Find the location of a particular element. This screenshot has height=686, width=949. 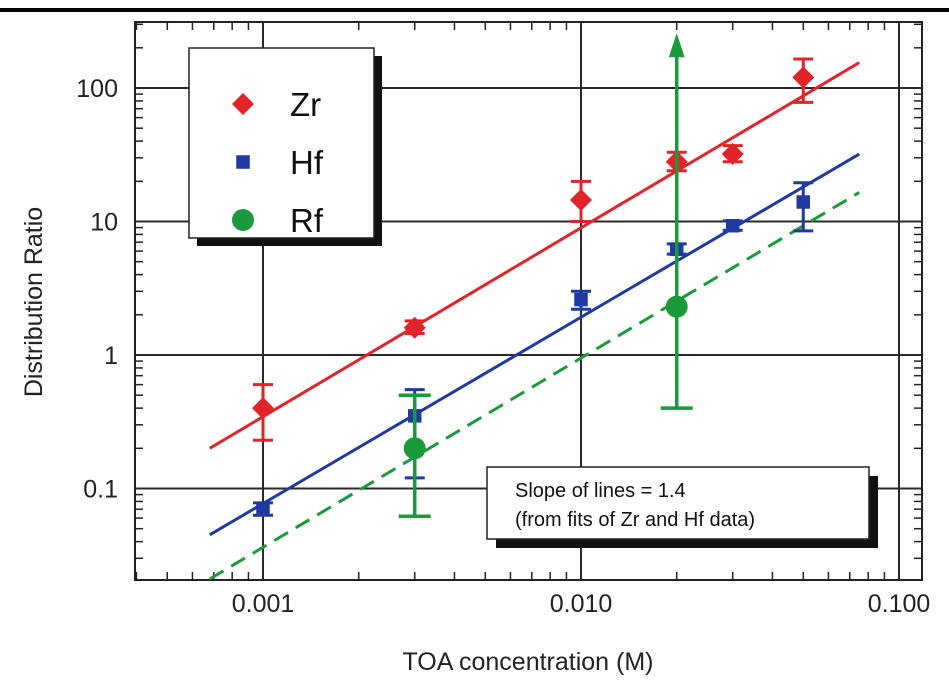

legend-marker-hf is located at coordinates (243, 162).